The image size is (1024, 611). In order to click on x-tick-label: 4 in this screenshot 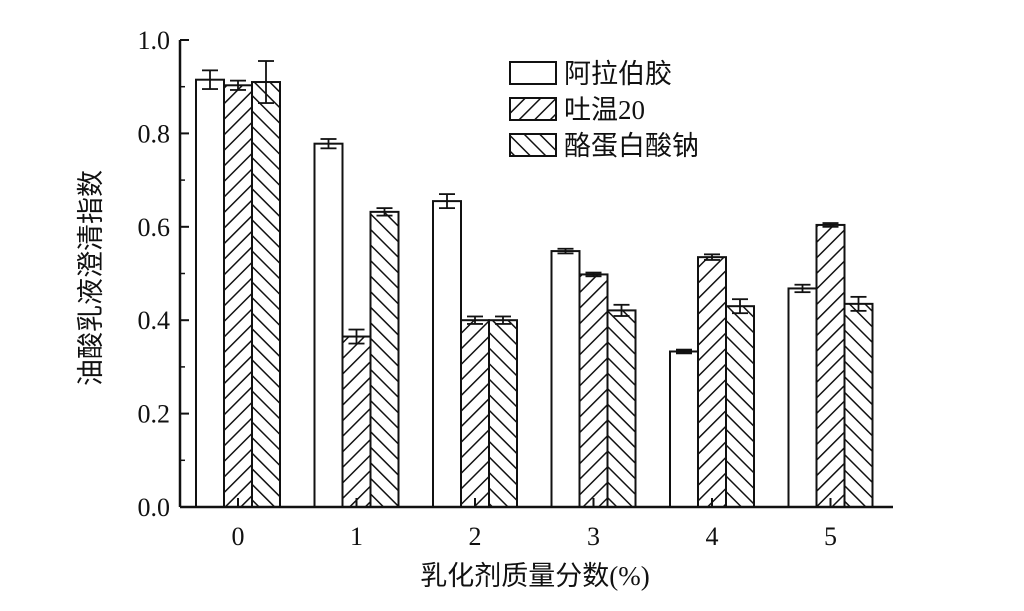, I will do `click(712, 536)`.